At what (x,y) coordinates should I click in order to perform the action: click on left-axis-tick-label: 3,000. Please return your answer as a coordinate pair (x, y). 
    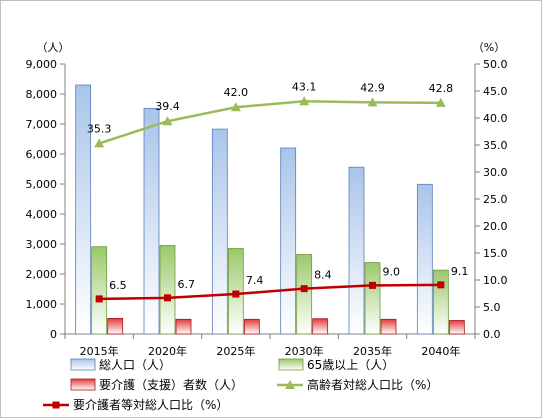
    Looking at the image, I should click on (42, 244).